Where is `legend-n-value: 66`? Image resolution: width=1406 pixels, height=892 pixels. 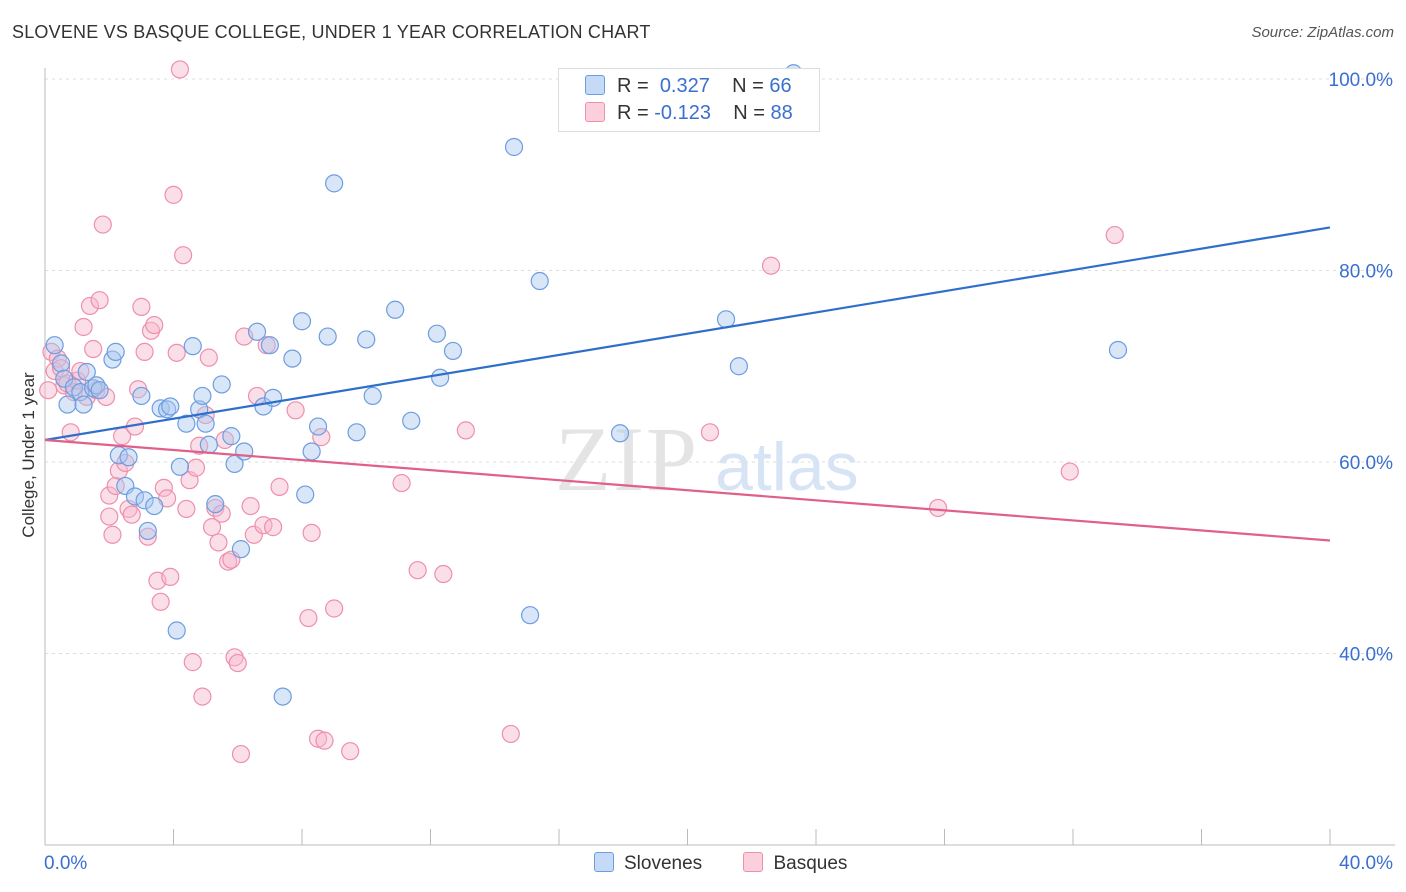
legend-n-value: 66 is located at coordinates (780, 86).